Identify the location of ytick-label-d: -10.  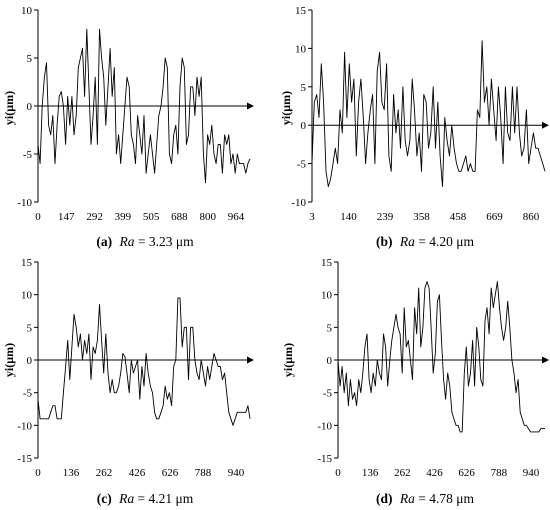
(324, 426).